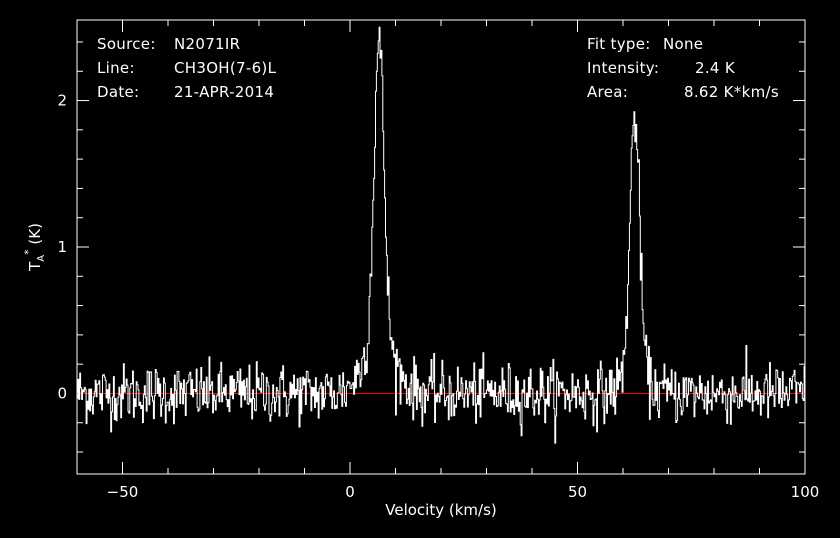 The image size is (840, 538). Describe the element at coordinates (225, 68) in the screenshot. I see `line-value: CH3OH(7-6)L` at that location.